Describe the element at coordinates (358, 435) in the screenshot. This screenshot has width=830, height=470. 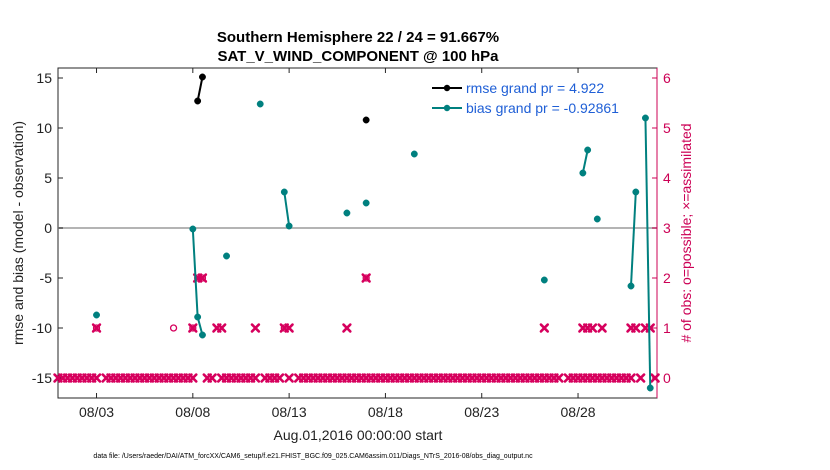
I see `x-axis-label: Aug.01,2016 00:00:00 start` at that location.